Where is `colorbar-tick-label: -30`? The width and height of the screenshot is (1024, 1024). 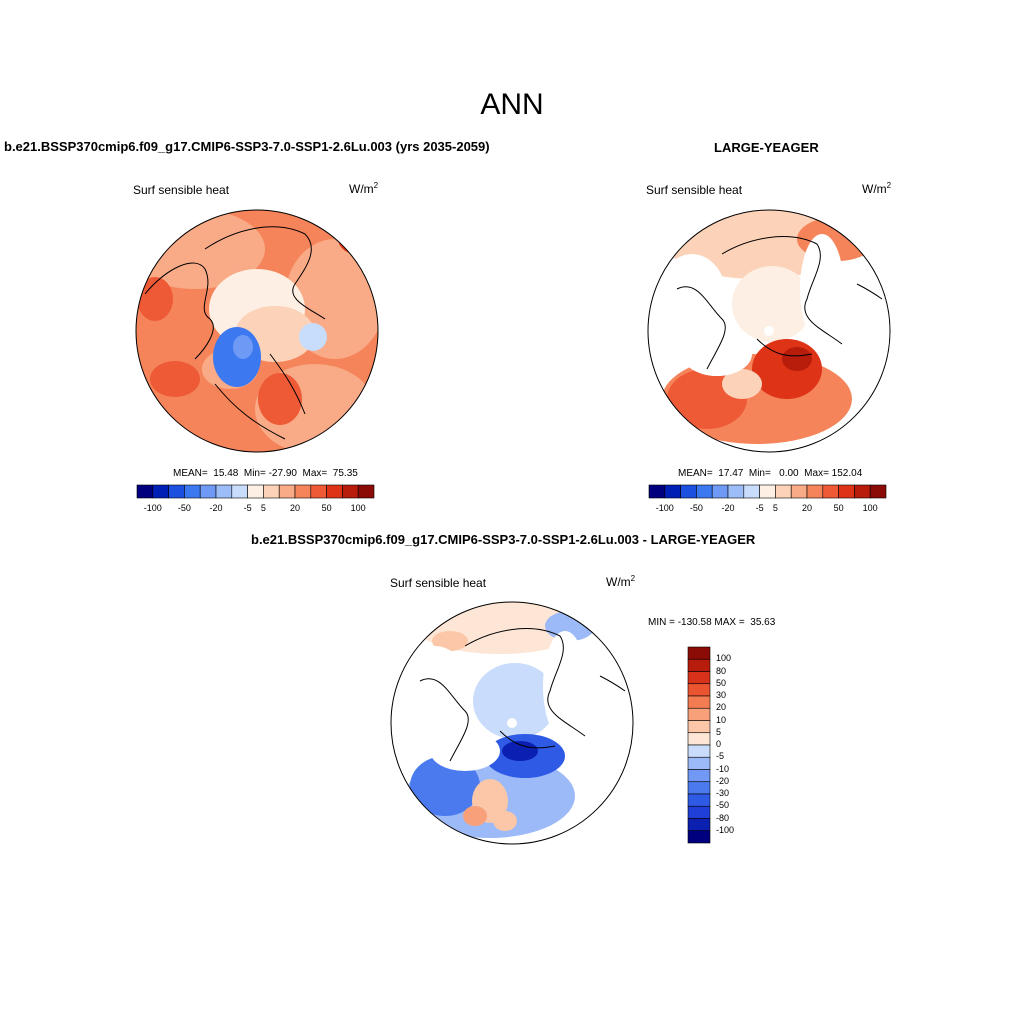 colorbar-tick-label: -30 is located at coordinates (723, 793).